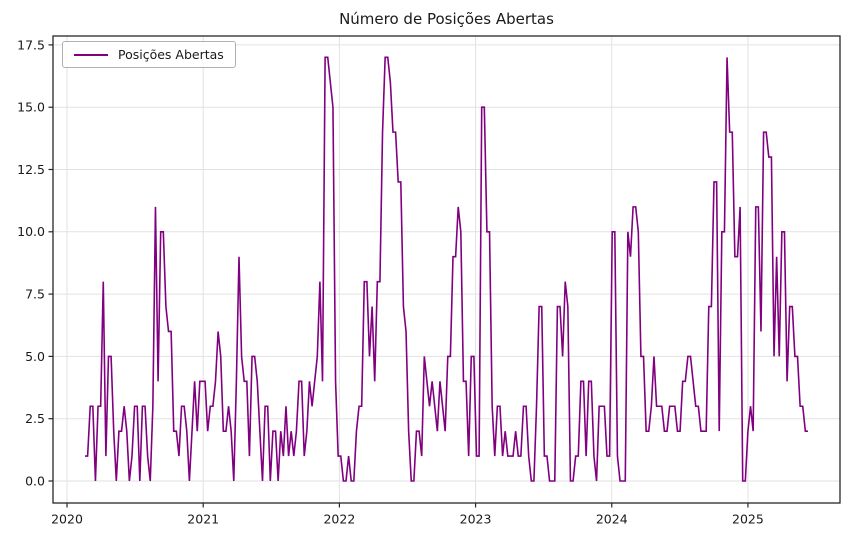 The image size is (851, 541). I want to click on y-tick-label: 12.5, so click(31, 169).